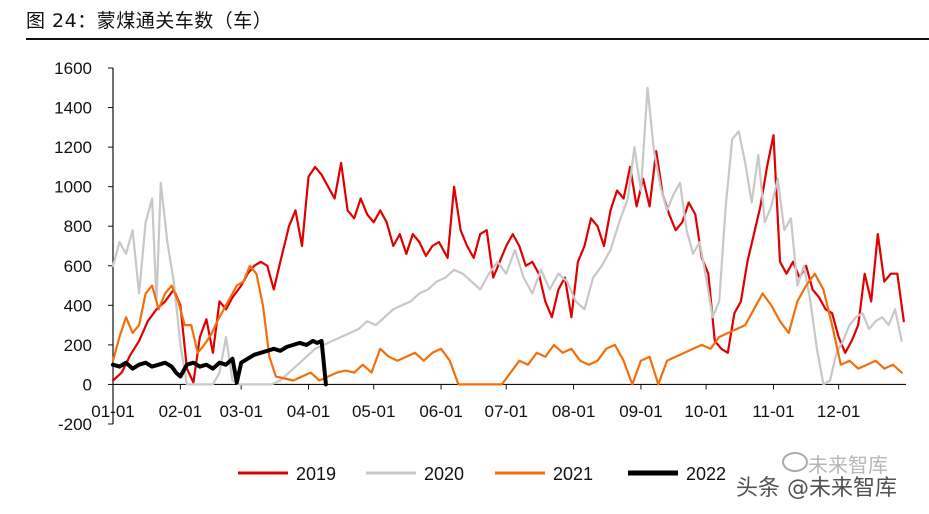 The height and width of the screenshot is (514, 929). Describe the element at coordinates (73, 108) in the screenshot. I see `y-tick-label: 1400` at that location.